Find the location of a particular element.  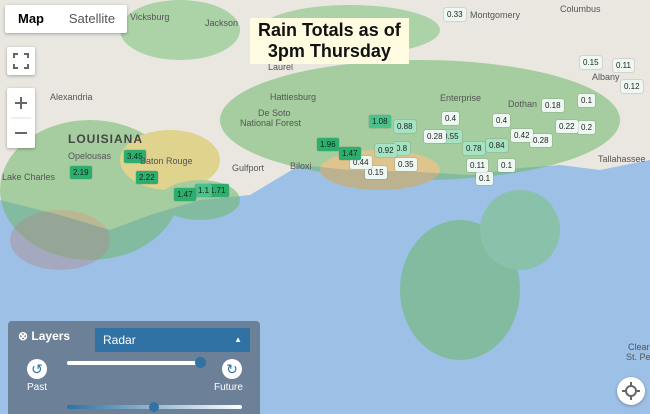

title-line: 3pm Thursday is located at coordinates (329, 51).